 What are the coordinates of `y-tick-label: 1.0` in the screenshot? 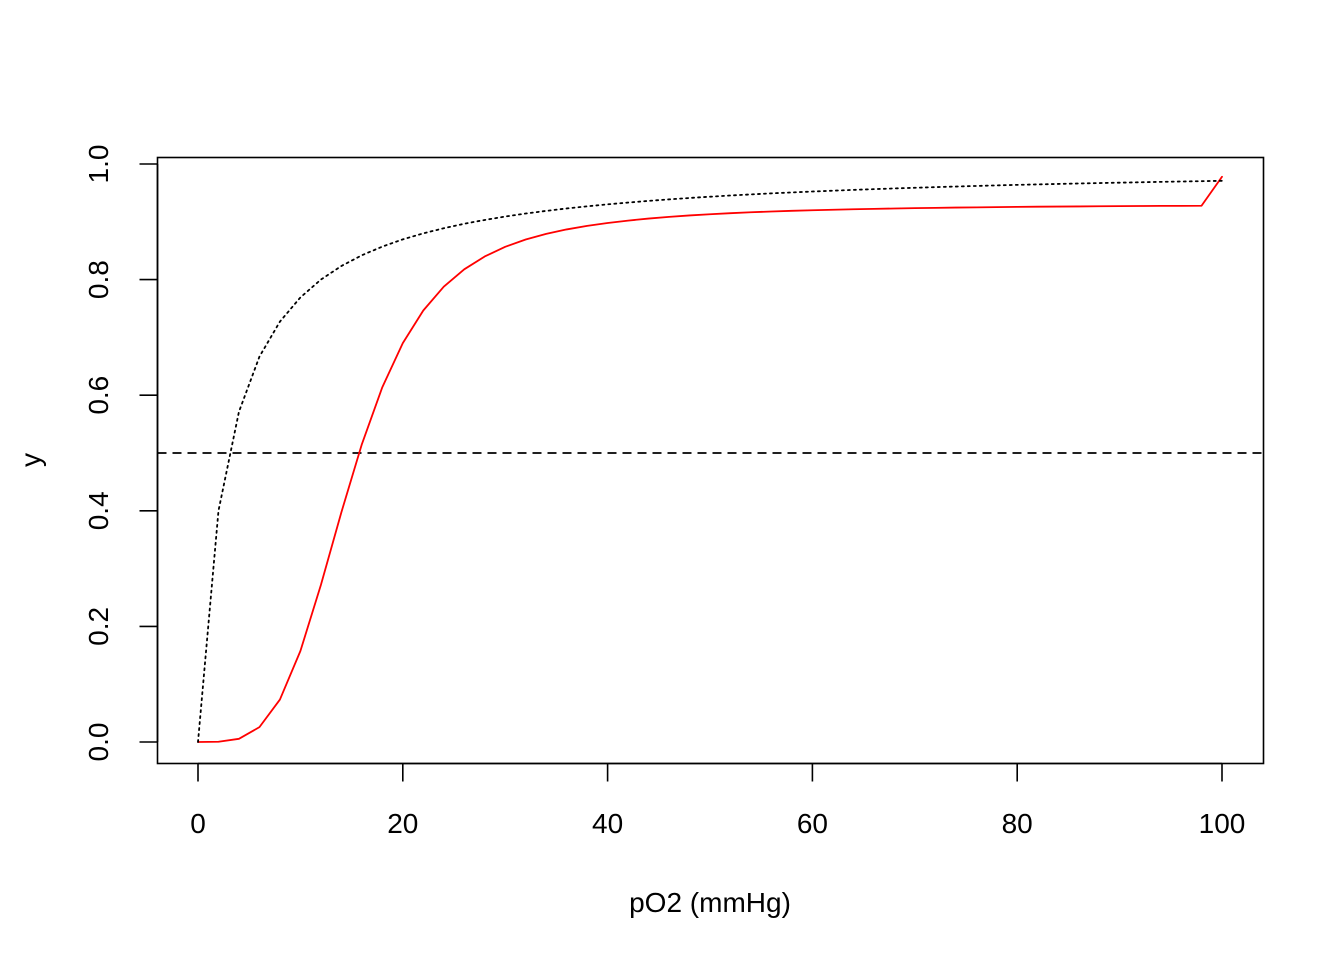 It's located at (98, 164).